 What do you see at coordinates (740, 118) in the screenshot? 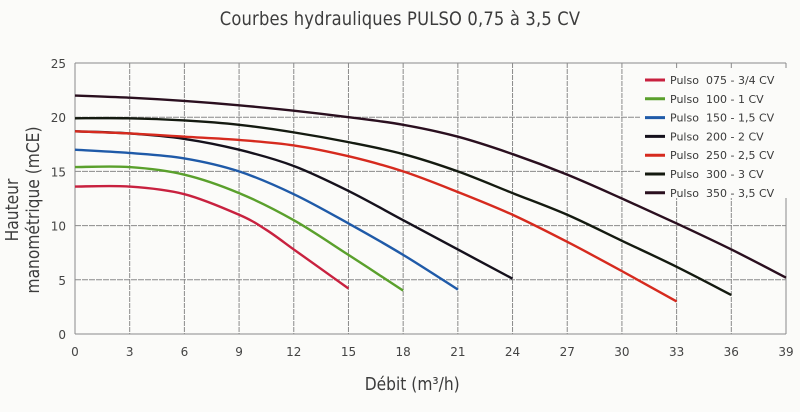
I see `legend-model: 150 - 1,5 CV` at bounding box center [740, 118].